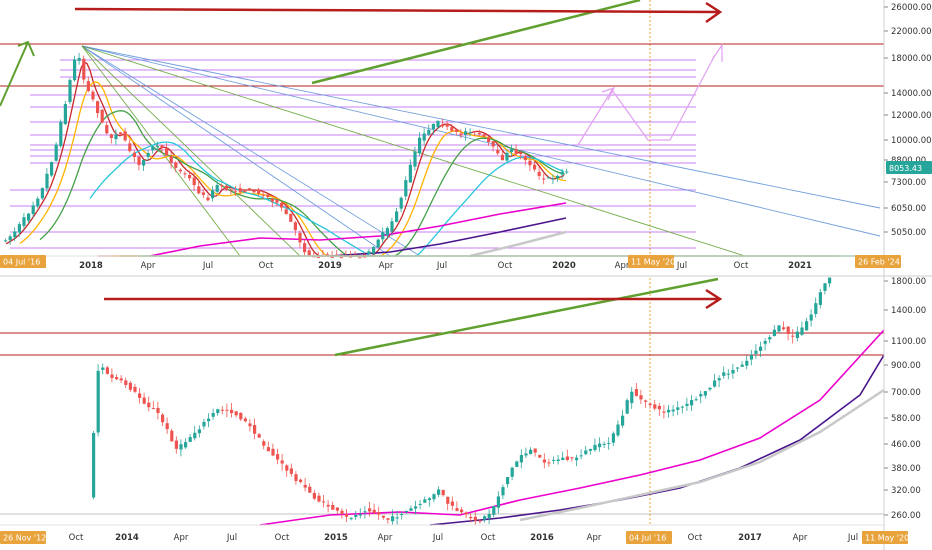 This screenshot has width=932, height=550. What do you see at coordinates (21, 262) in the screenshot?
I see `top-left-date-badge-label: 04 Jul '16` at bounding box center [21, 262].